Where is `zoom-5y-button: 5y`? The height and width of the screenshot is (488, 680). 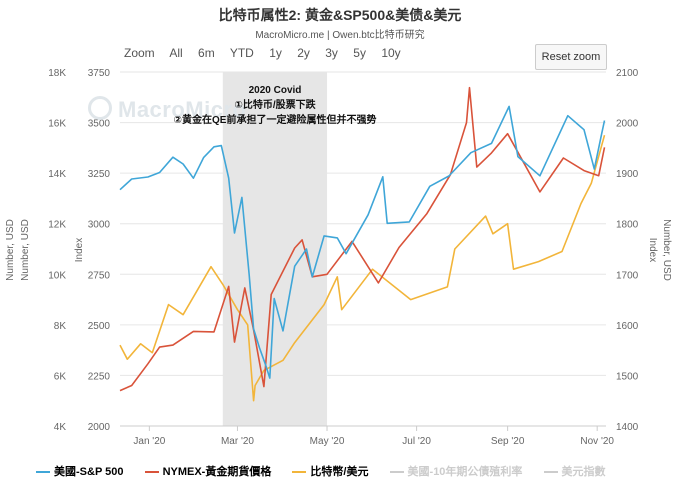 zoom-5y-button: 5y is located at coordinates (359, 53).